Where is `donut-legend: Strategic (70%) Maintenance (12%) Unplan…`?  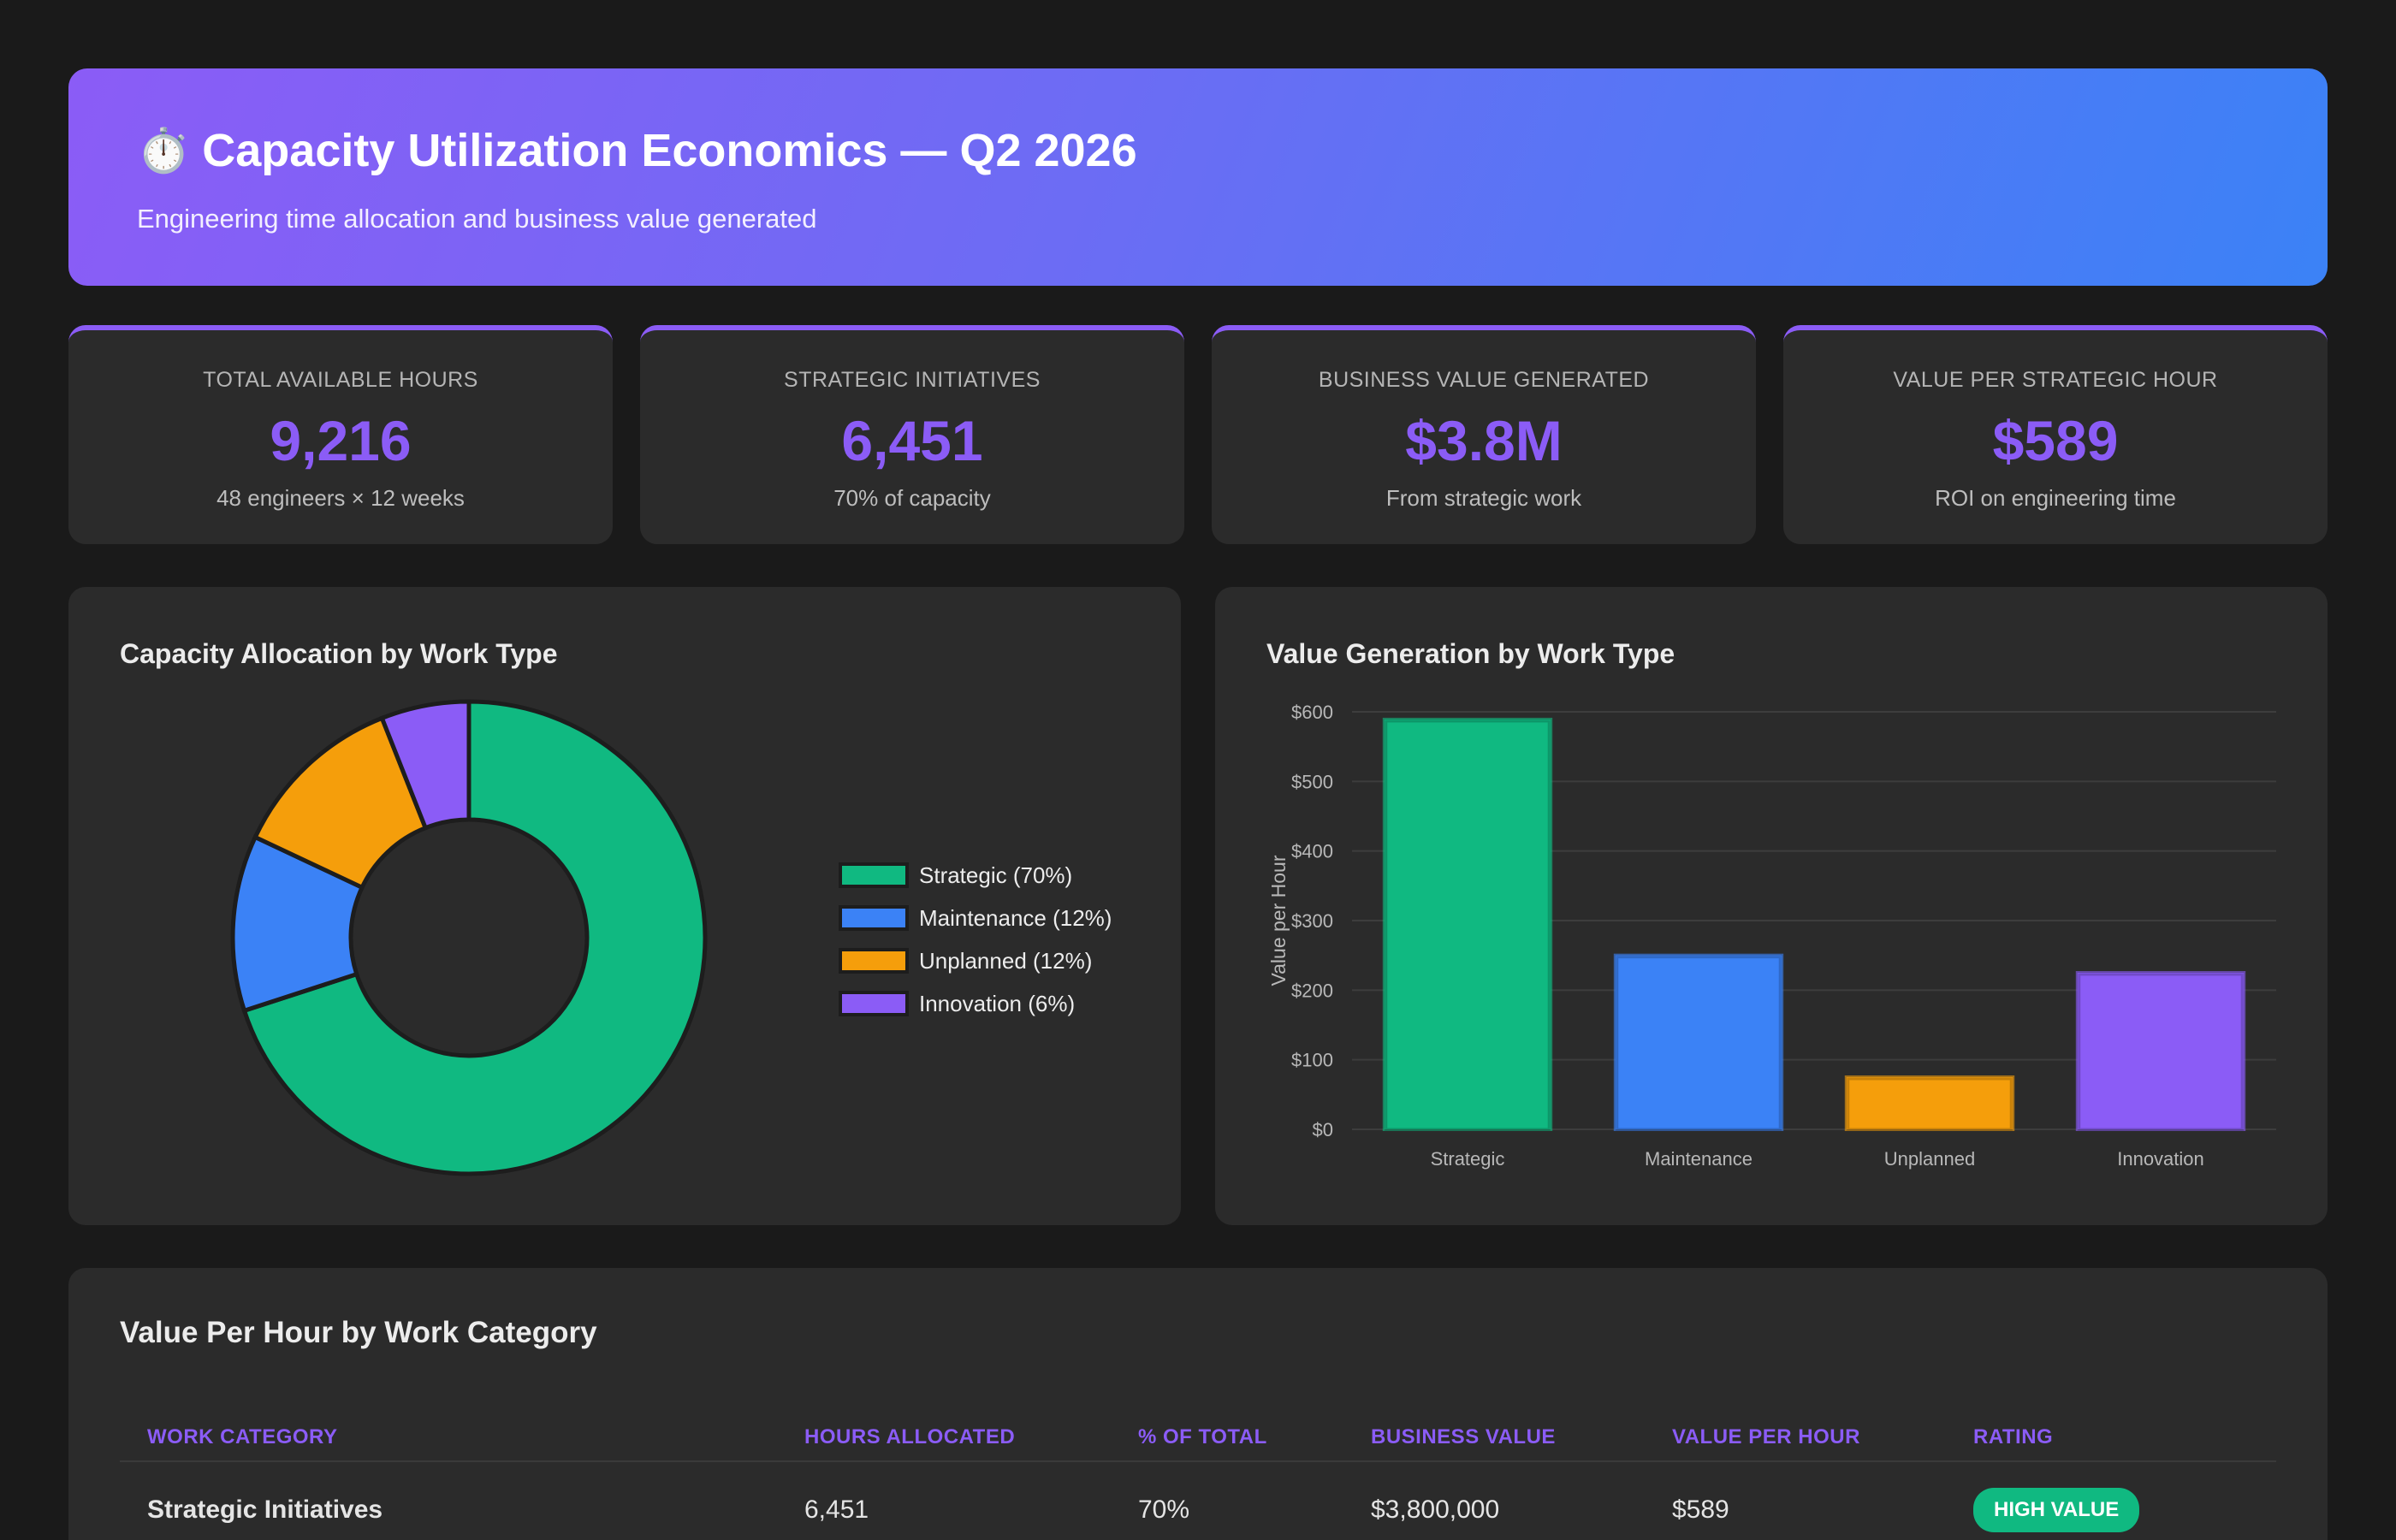 donut-legend: Strategic (70%) Maintenance (12%) Unplan… is located at coordinates (975, 939).